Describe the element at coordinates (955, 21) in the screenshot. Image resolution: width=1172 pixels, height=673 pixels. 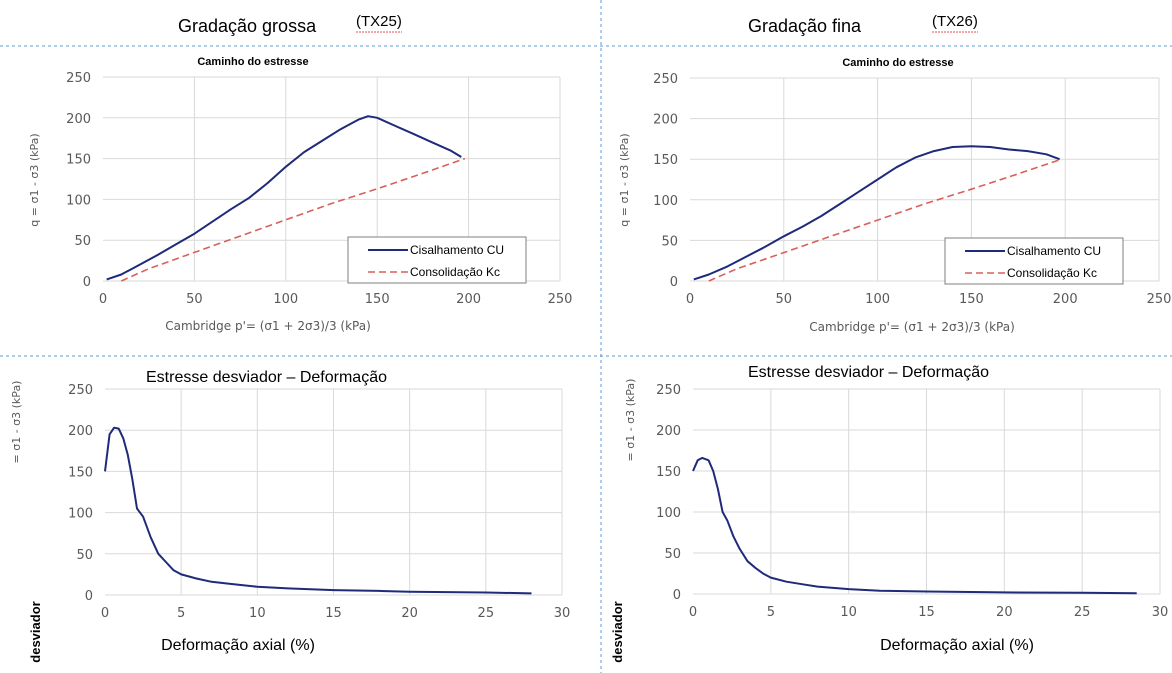
I see `right-header-tag: (TX26)` at that location.